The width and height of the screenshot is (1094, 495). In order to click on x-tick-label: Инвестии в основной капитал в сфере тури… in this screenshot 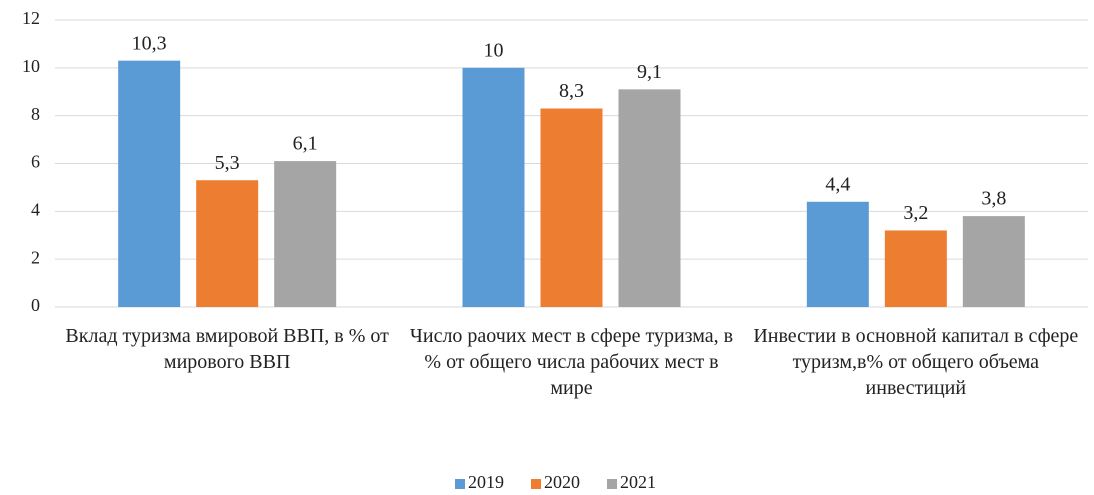, I will do `click(916, 362)`.